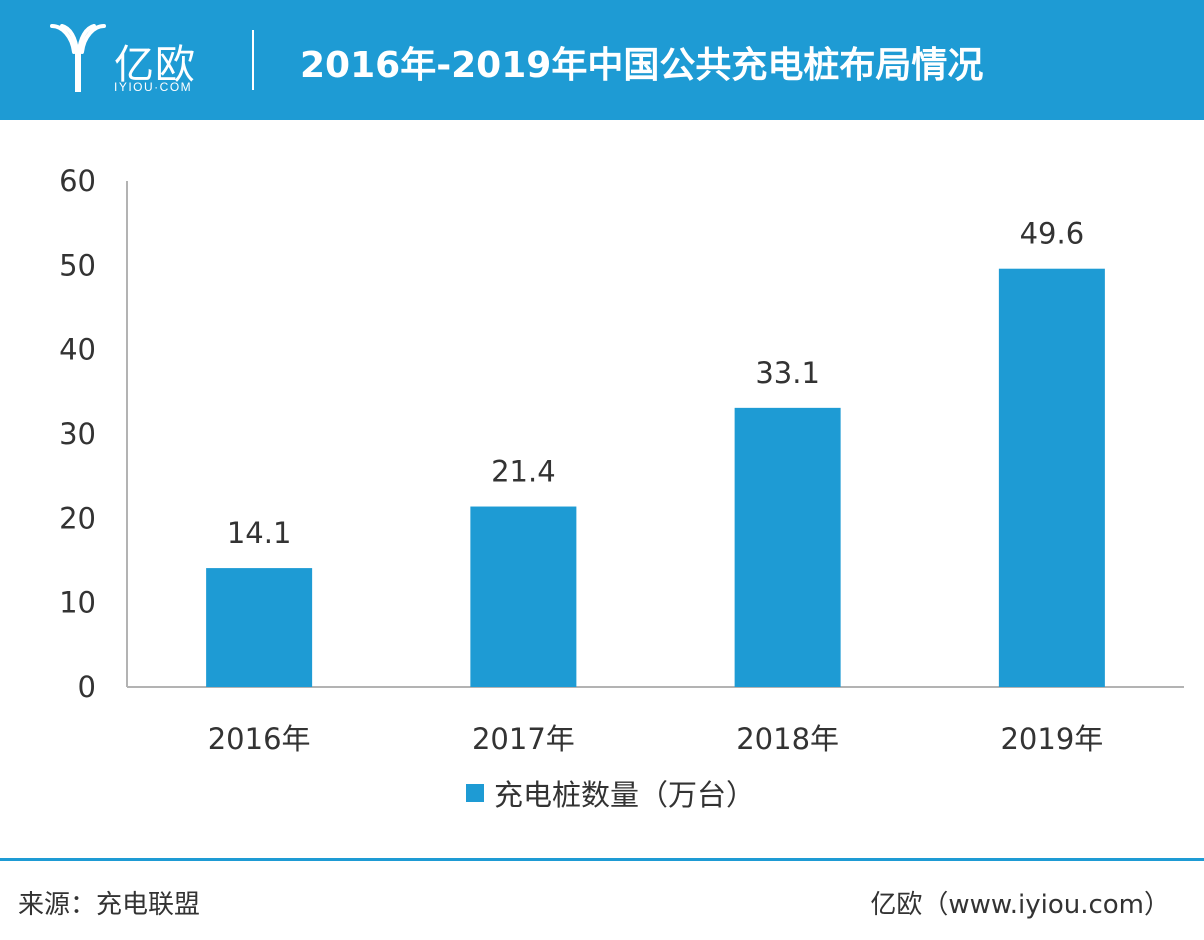 This screenshot has width=1204, height=940. I want to click on x-tick-label: 2017年, so click(523, 739).